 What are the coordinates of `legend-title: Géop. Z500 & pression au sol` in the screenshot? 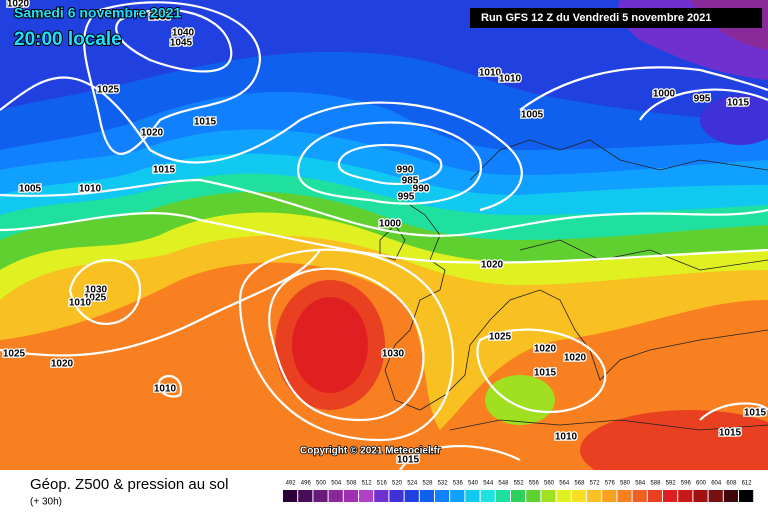 It's located at (129, 484).